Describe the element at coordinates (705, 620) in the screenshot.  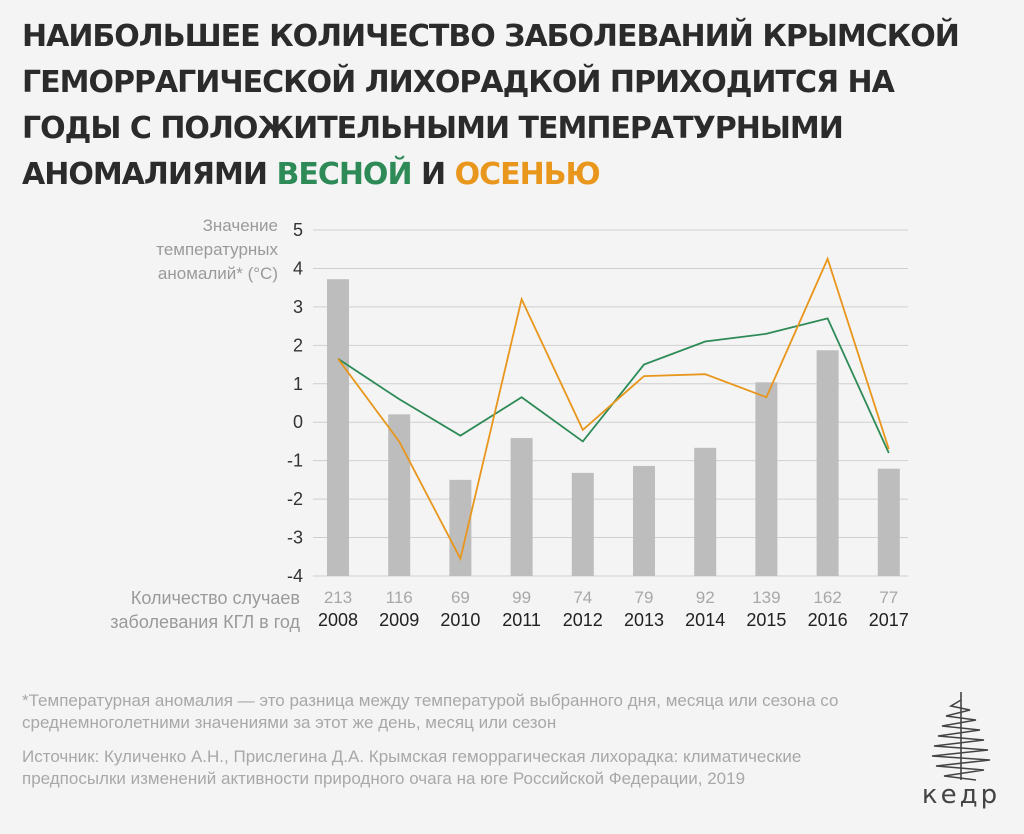
I see `year-label: 2014` at that location.